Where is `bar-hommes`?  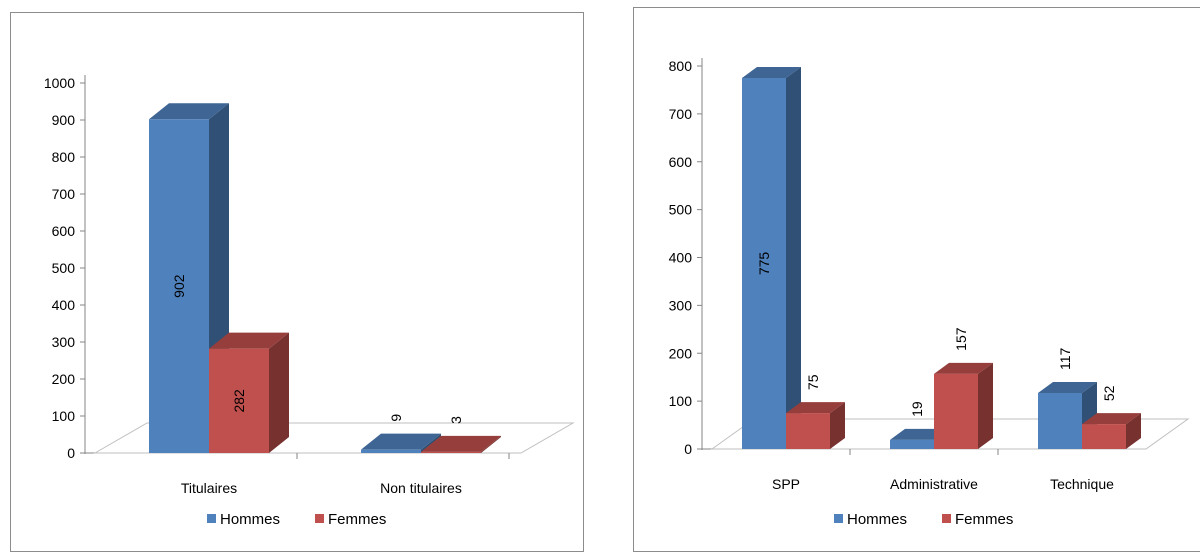
bar-hommes is located at coordinates (771, 257).